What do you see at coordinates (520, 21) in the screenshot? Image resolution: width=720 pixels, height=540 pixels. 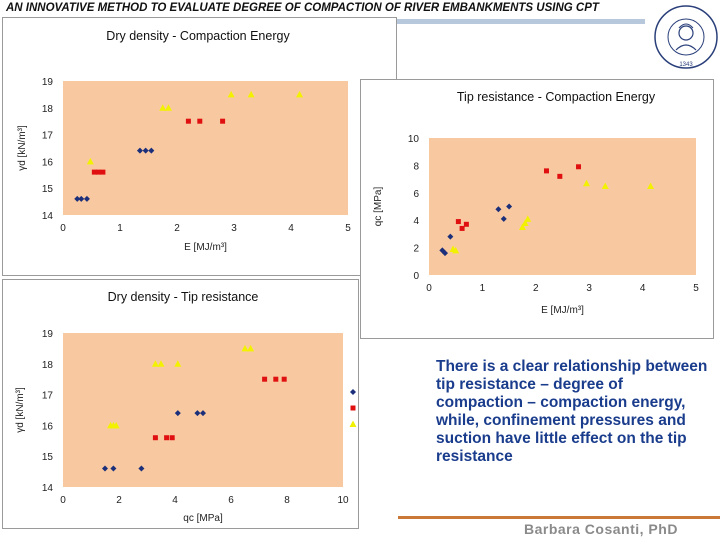 I see `header-rule` at bounding box center [520, 21].